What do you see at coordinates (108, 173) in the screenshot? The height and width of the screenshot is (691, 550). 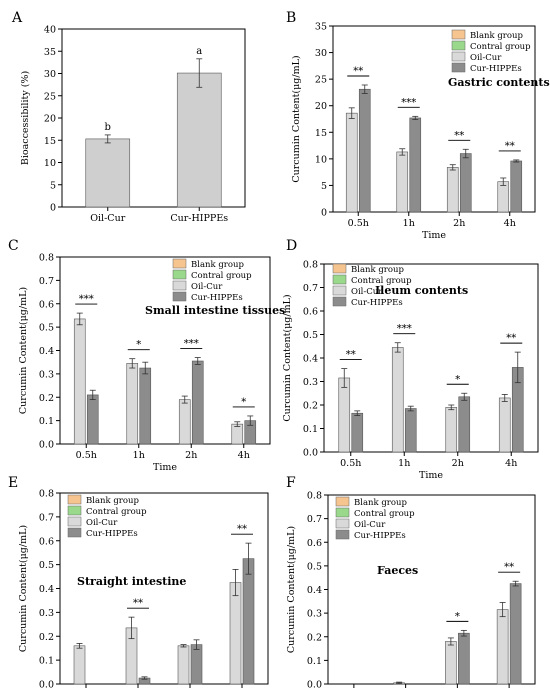 I see `bar-value` at bounding box center [108, 173].